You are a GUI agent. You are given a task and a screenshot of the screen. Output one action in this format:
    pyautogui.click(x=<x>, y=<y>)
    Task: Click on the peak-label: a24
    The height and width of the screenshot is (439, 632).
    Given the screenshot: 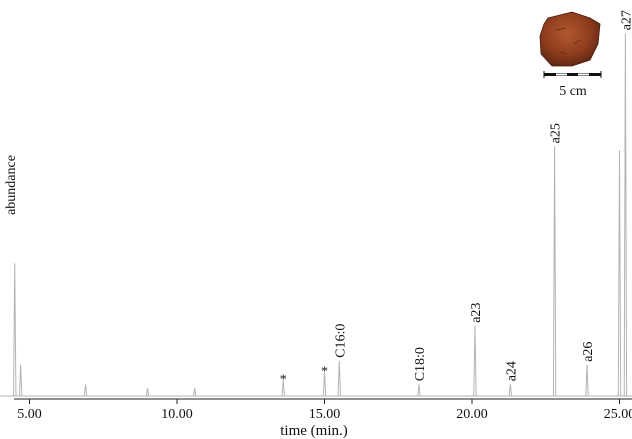 What is the action you would take?
    pyautogui.click(x=511, y=371)
    